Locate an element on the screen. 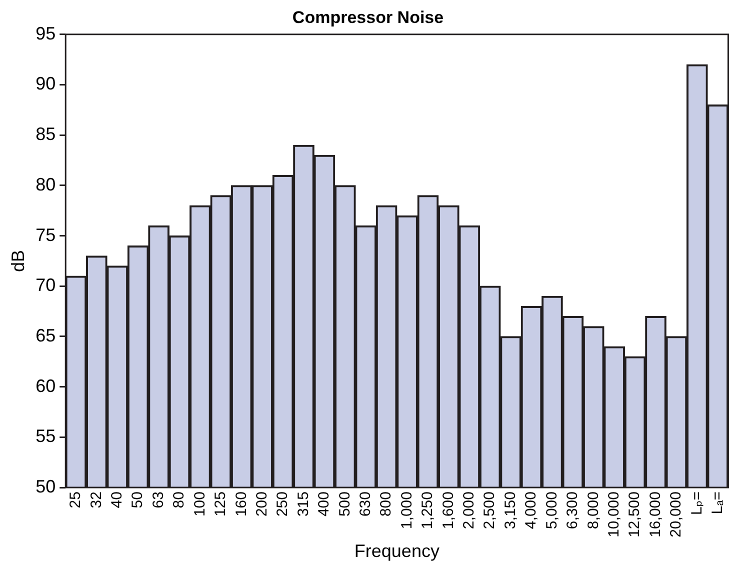 This screenshot has height=567, width=740. x-tick-label: 500 is located at coordinates (345, 504).